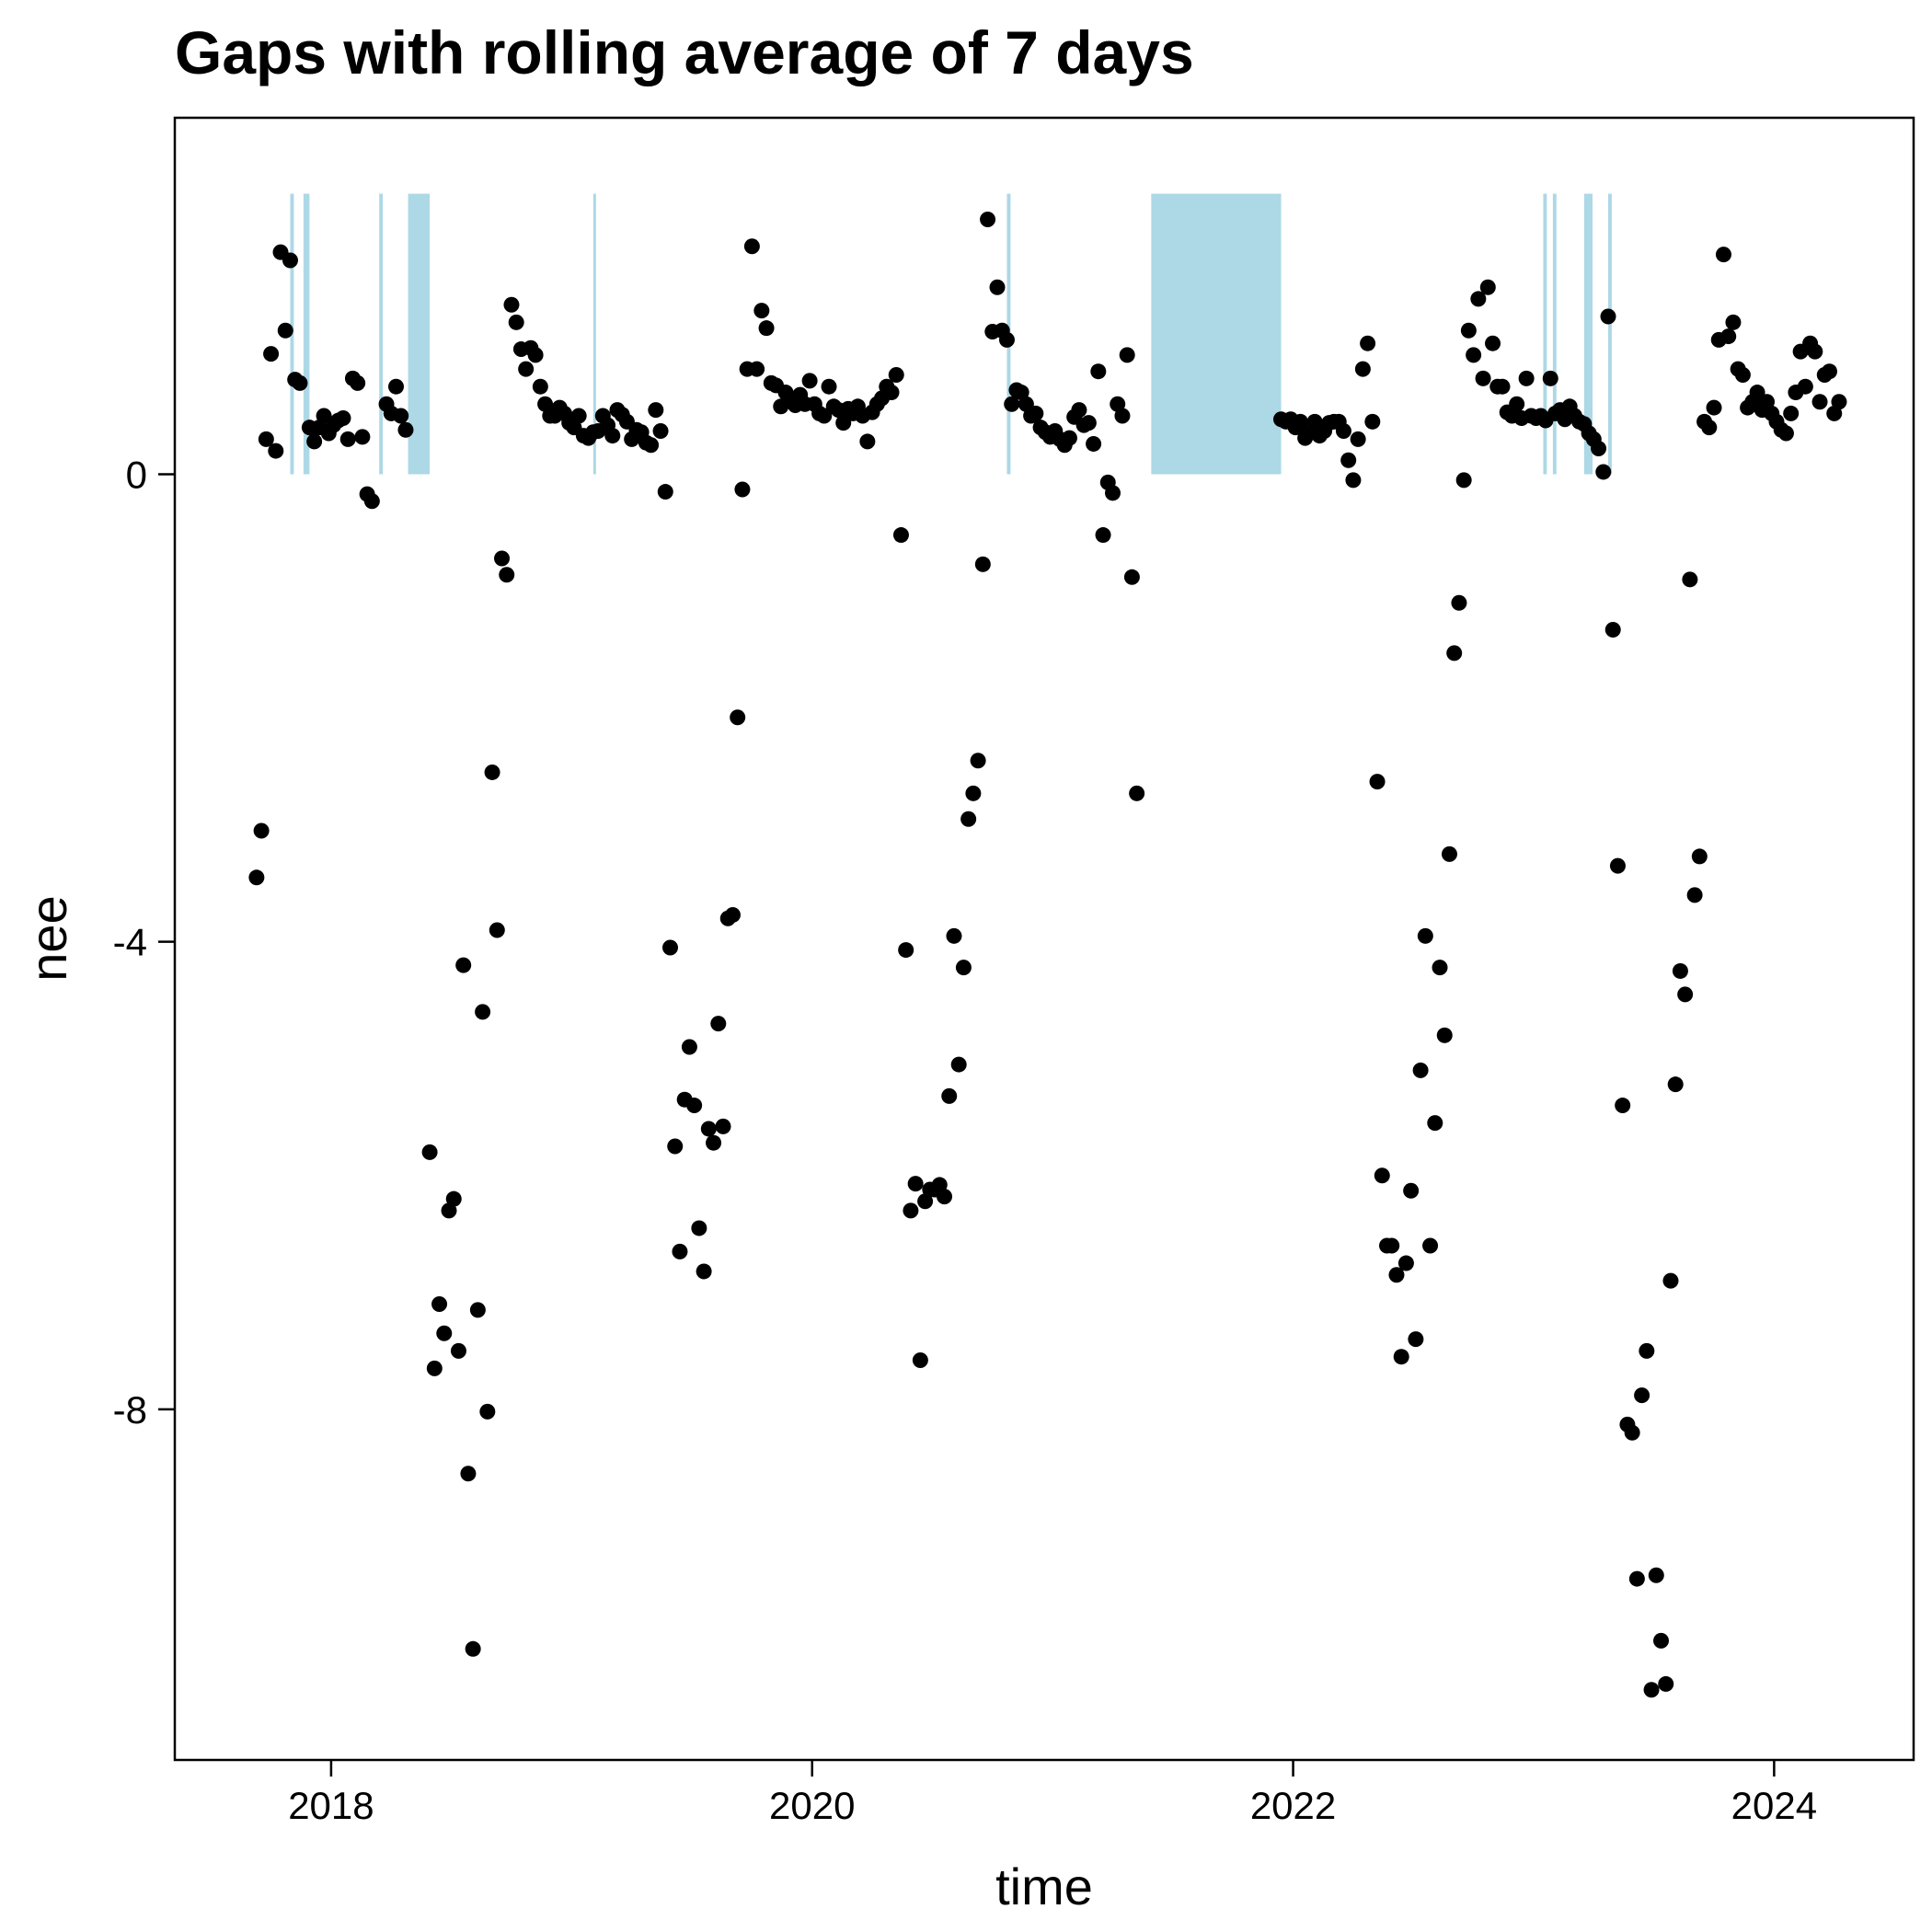 The height and width of the screenshot is (1932, 1932). Describe the element at coordinates (684, 52) in the screenshot. I see `chart-title: Gaps with rolling average of 7 days` at that location.